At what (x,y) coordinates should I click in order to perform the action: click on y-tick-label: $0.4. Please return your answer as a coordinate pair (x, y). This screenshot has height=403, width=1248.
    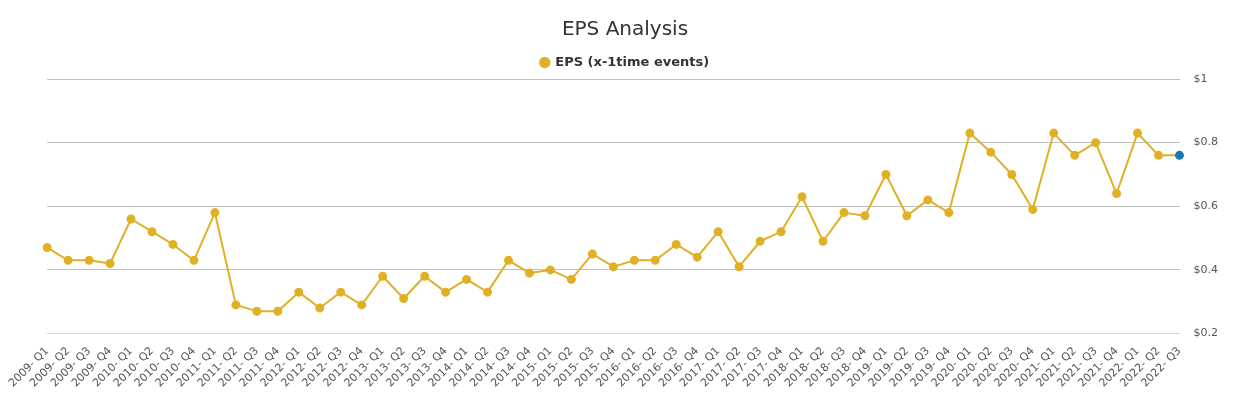
    Looking at the image, I should click on (1206, 269).